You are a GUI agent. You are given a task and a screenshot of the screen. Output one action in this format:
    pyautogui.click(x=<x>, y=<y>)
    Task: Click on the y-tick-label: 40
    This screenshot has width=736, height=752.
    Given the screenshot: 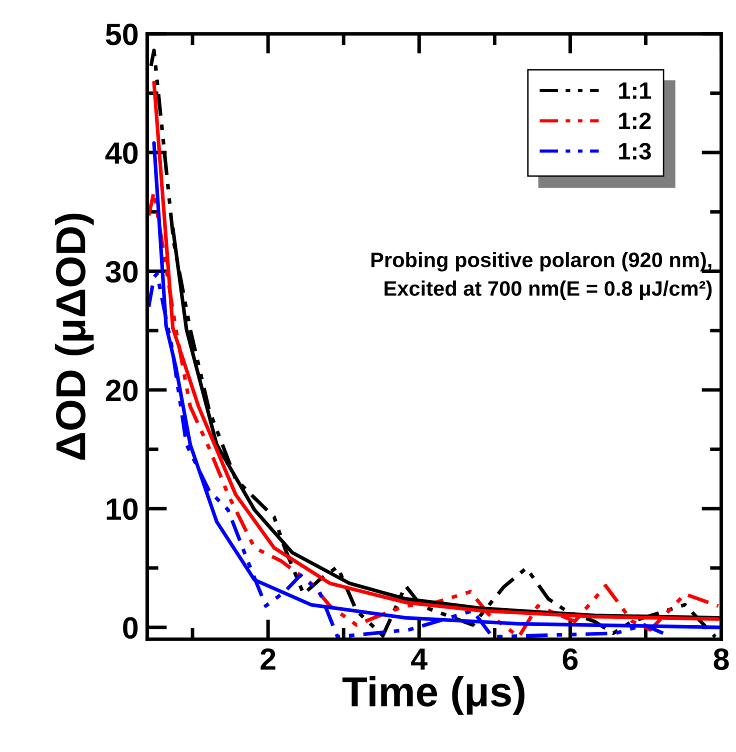 What is the action you would take?
    pyautogui.click(x=121, y=153)
    